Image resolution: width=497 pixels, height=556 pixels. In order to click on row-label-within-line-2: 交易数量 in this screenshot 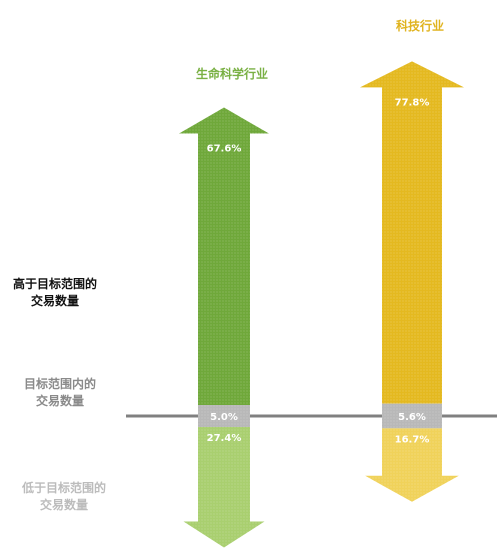, I will do `click(59, 401)`.